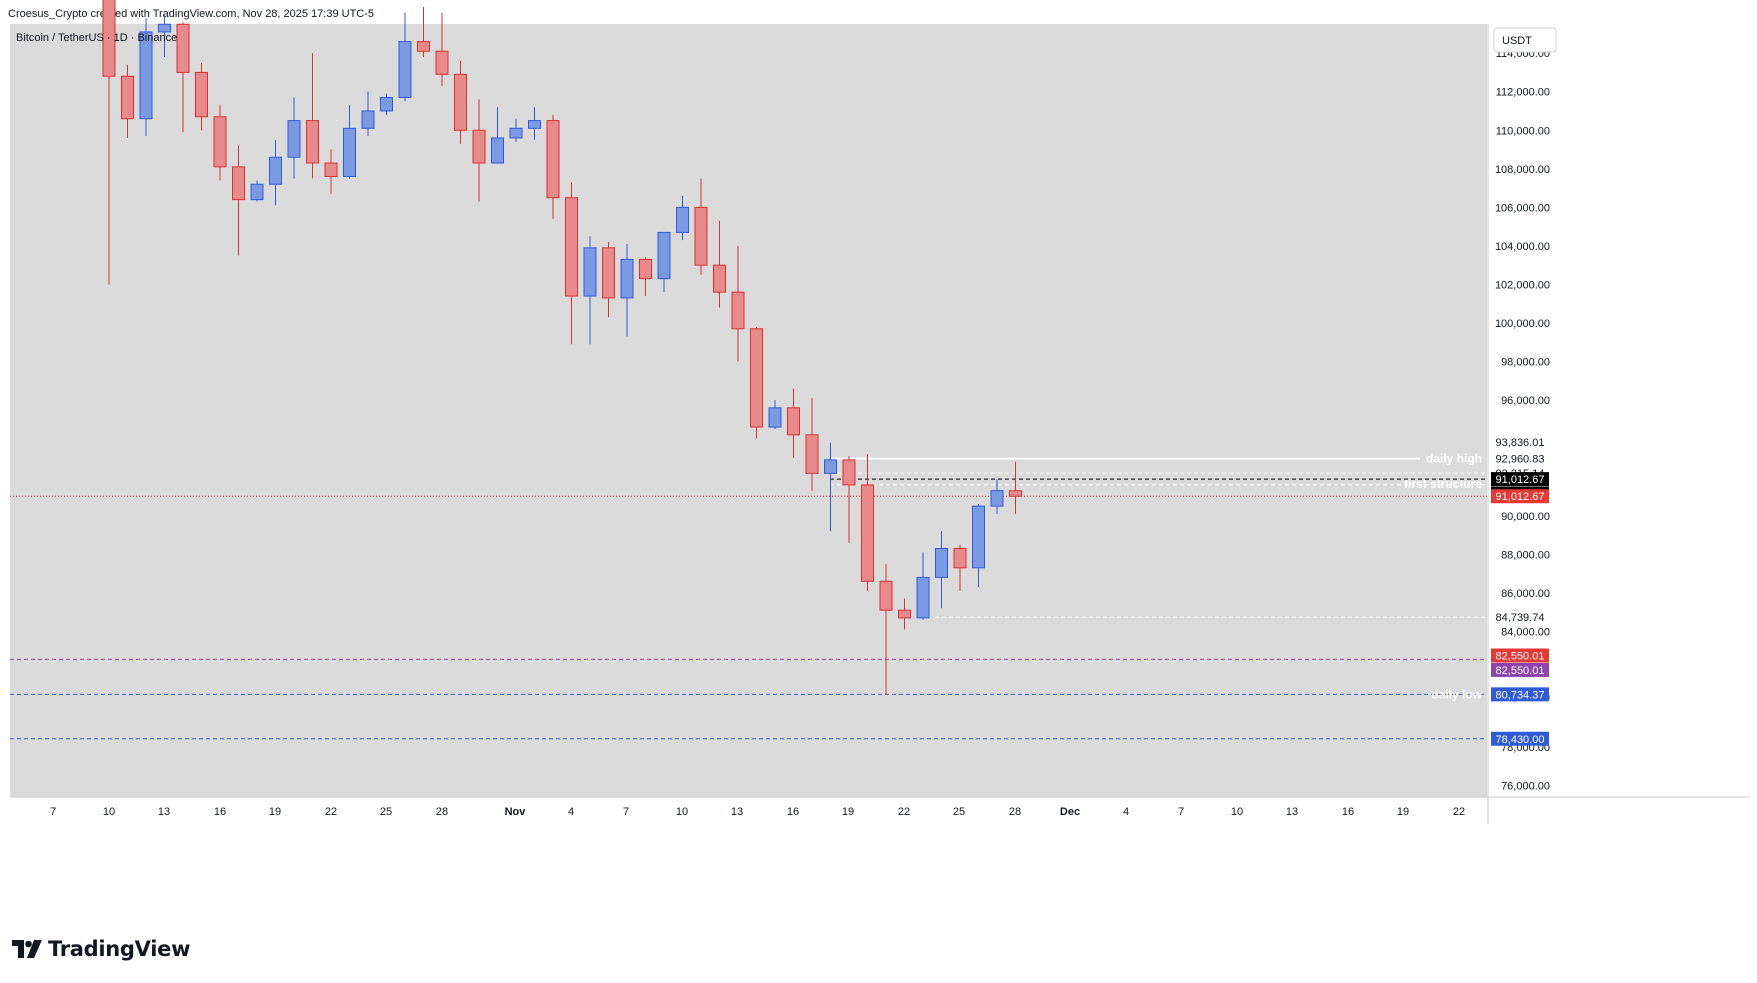 The height and width of the screenshot is (983, 1757). I want to click on price-label-3: 91,012.67, so click(1520, 480).